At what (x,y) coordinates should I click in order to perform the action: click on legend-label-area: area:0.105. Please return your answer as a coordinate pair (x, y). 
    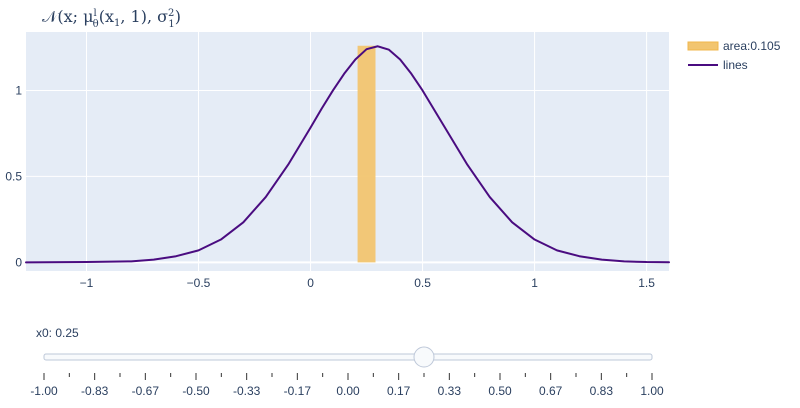
    Looking at the image, I should click on (752, 46).